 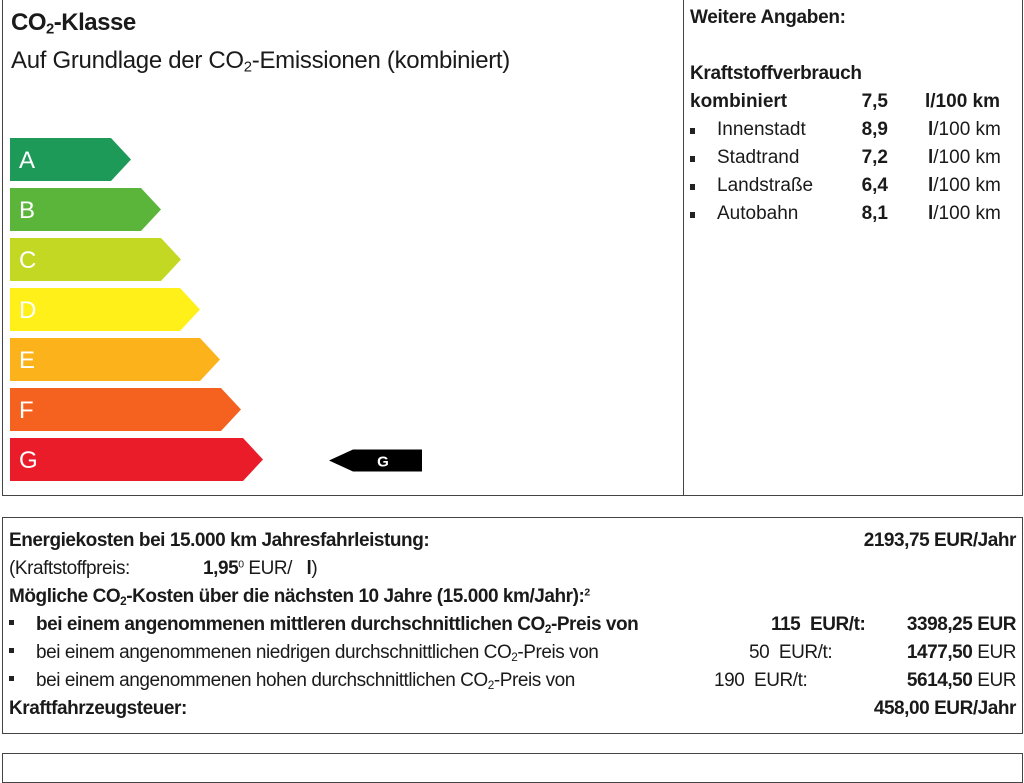 I want to click on class-label: A, so click(x=27, y=160).